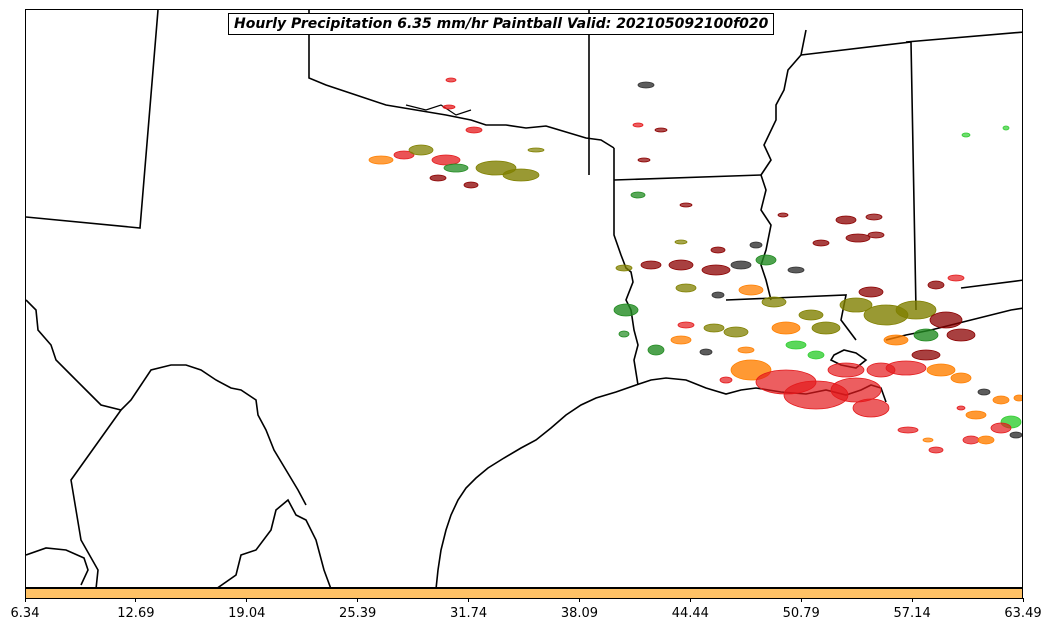  I want to click on colorbar-tick-label: 44.44, so click(690, 613).